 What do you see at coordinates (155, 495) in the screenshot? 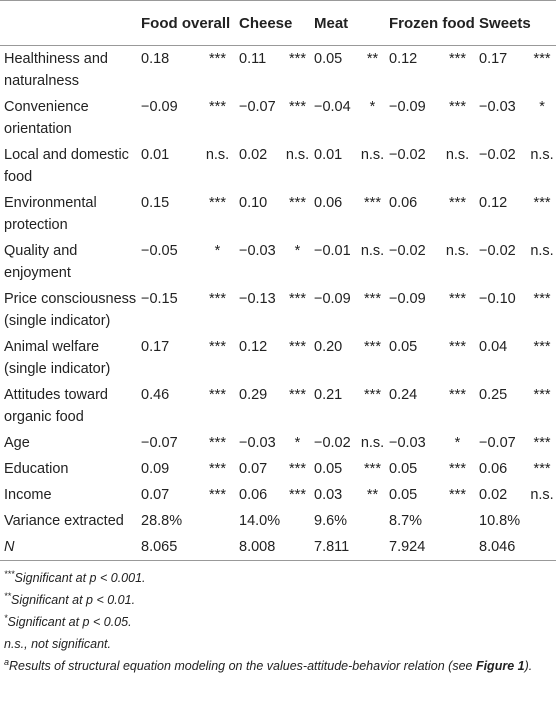
I see `coefficient: 0.07` at bounding box center [155, 495].